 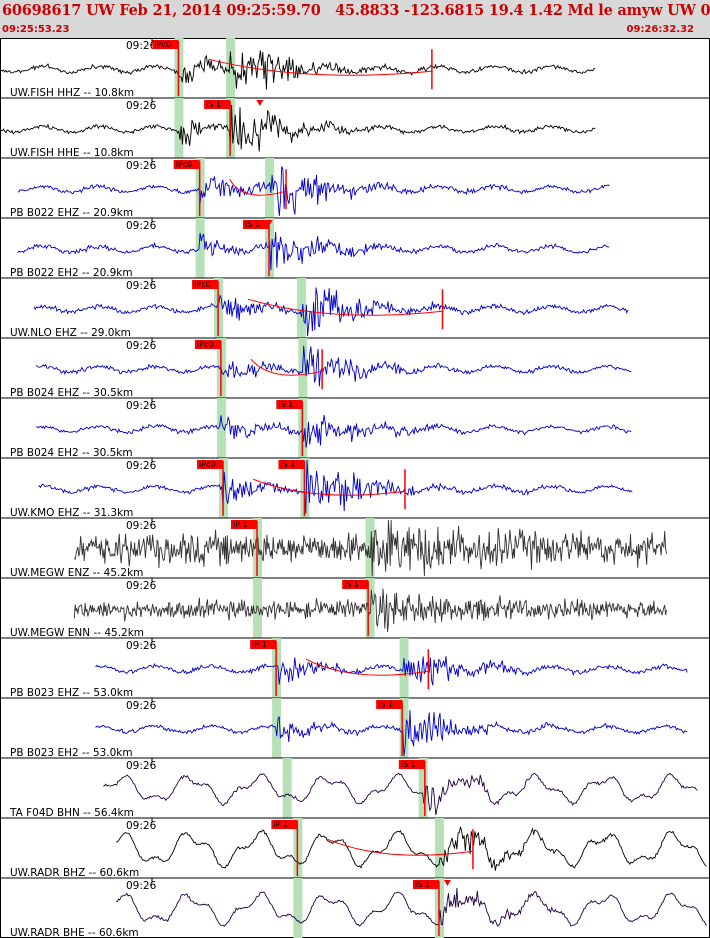 I want to click on window-end-time: 09:26:32.32, so click(x=660, y=29).